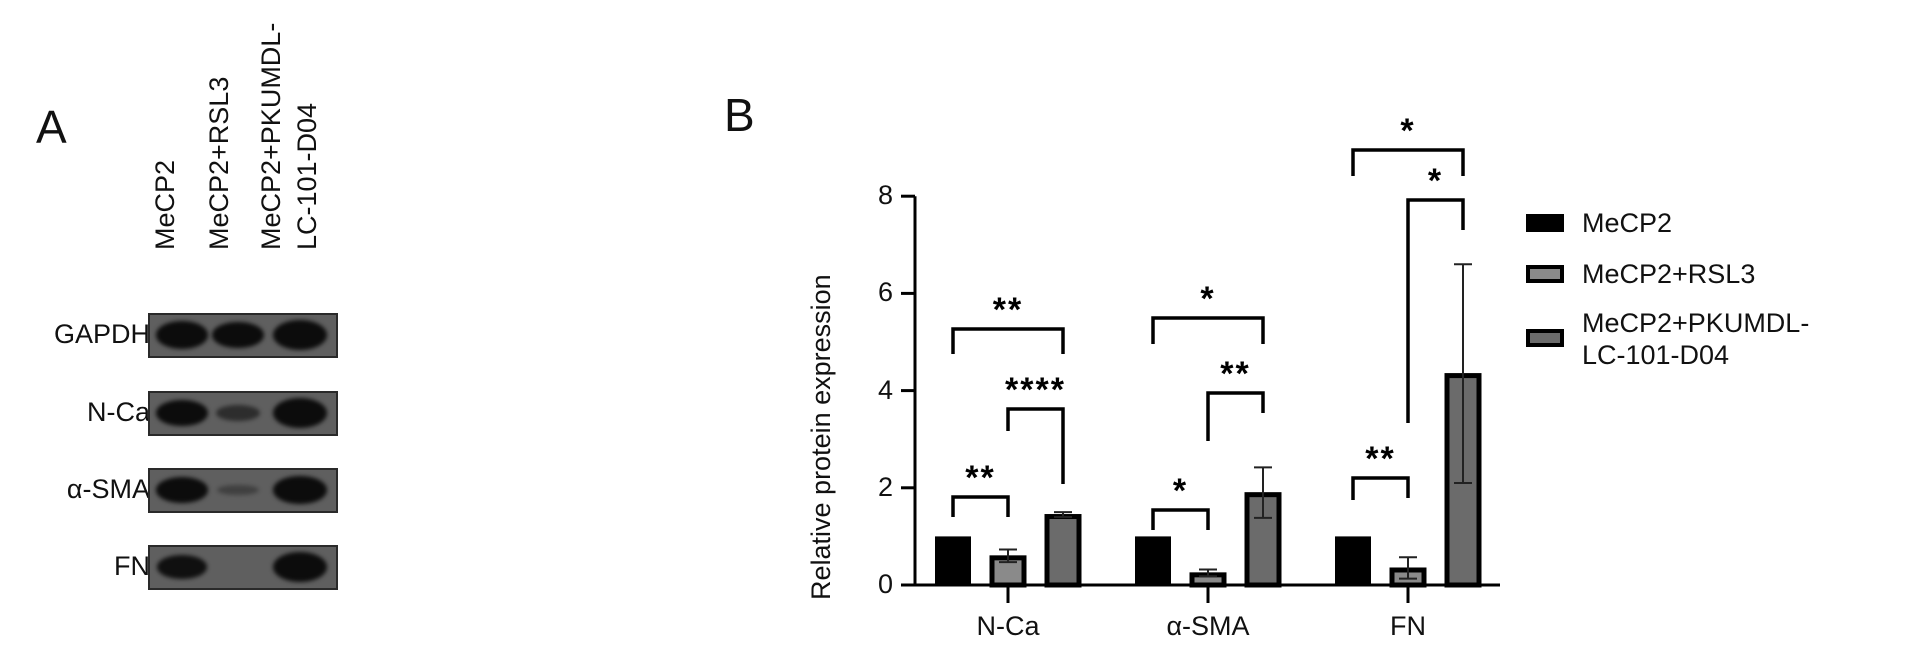 The width and height of the screenshot is (1913, 655). I want to click on legend-swatch-gray, so click(1545, 274).